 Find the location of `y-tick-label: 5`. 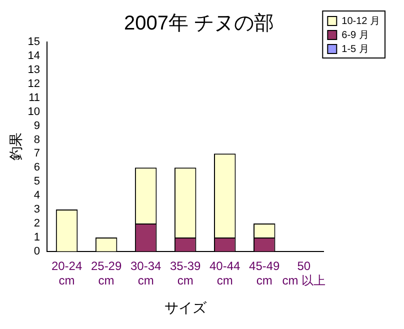

y-tick-label: 5 is located at coordinates (37, 182).